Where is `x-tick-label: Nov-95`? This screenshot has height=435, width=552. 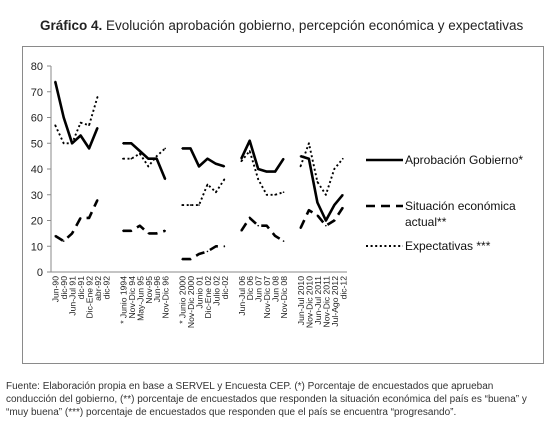
x-tick-label: Nov-95 is located at coordinates (149, 290).